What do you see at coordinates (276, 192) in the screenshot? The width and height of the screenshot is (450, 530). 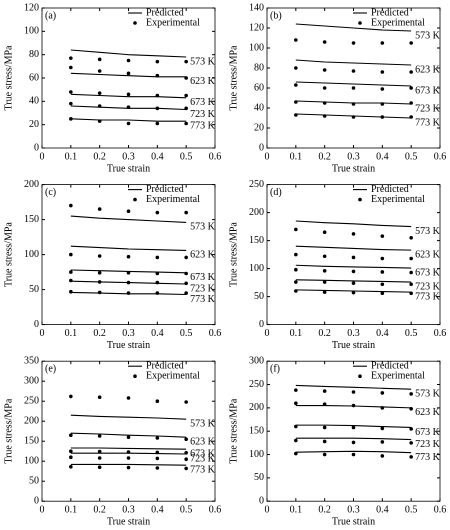 I see `panel-label: (d)` at bounding box center [276, 192].